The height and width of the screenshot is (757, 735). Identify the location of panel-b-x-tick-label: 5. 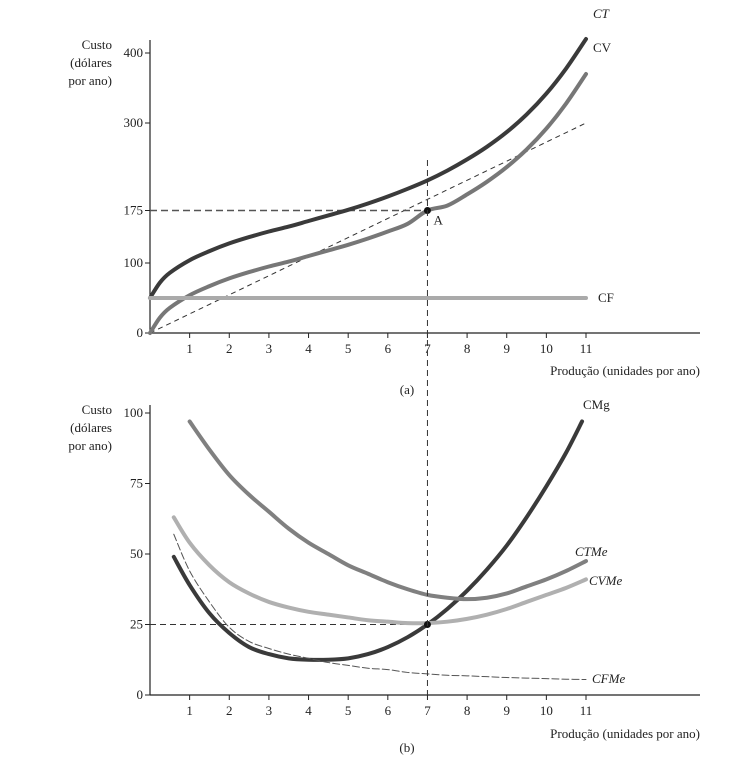
(348, 710).